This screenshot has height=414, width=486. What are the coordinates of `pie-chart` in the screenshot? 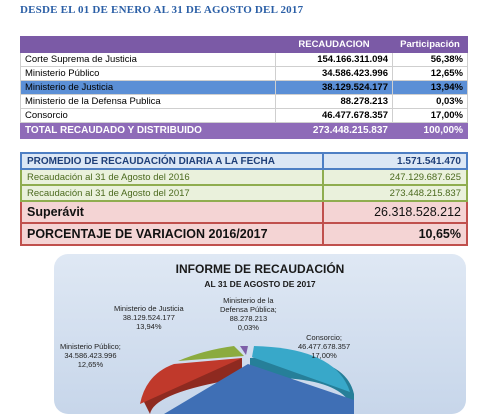 It's located at (247, 380).